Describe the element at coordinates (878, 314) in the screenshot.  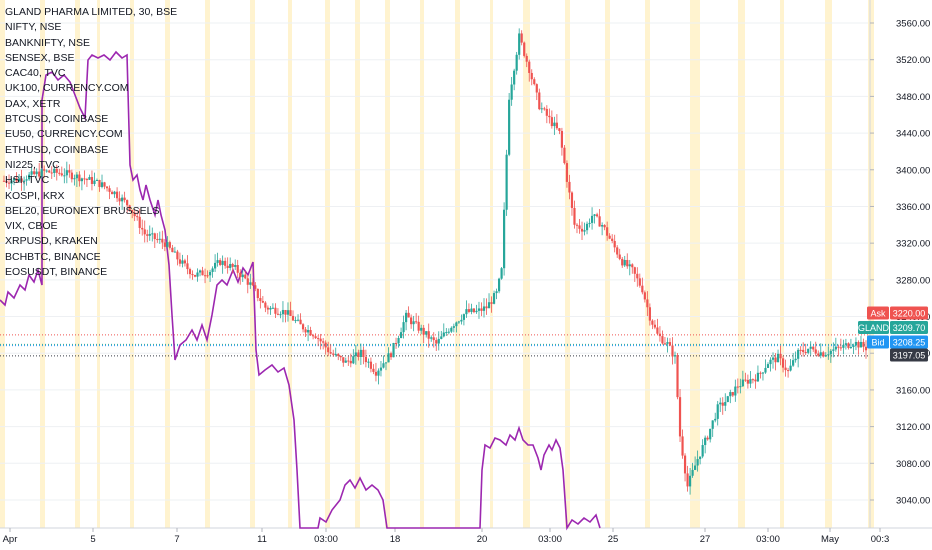
I see `ask-tag-label: Ask` at that location.